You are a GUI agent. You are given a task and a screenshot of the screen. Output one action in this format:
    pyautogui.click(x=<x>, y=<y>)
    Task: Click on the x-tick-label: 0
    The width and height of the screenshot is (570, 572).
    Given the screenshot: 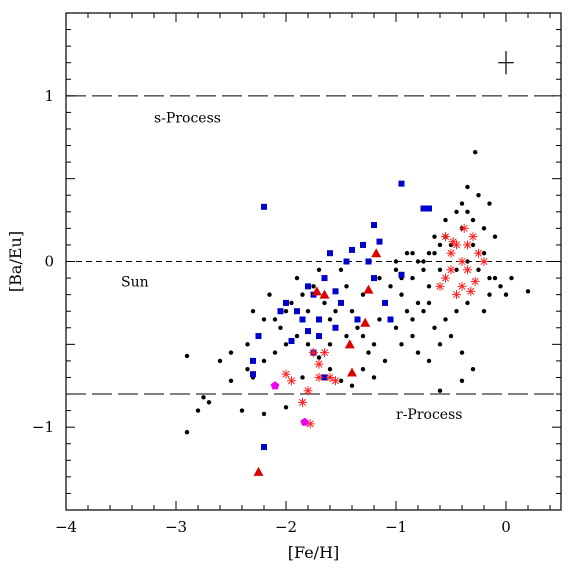 What is the action you would take?
    pyautogui.click(x=506, y=527)
    